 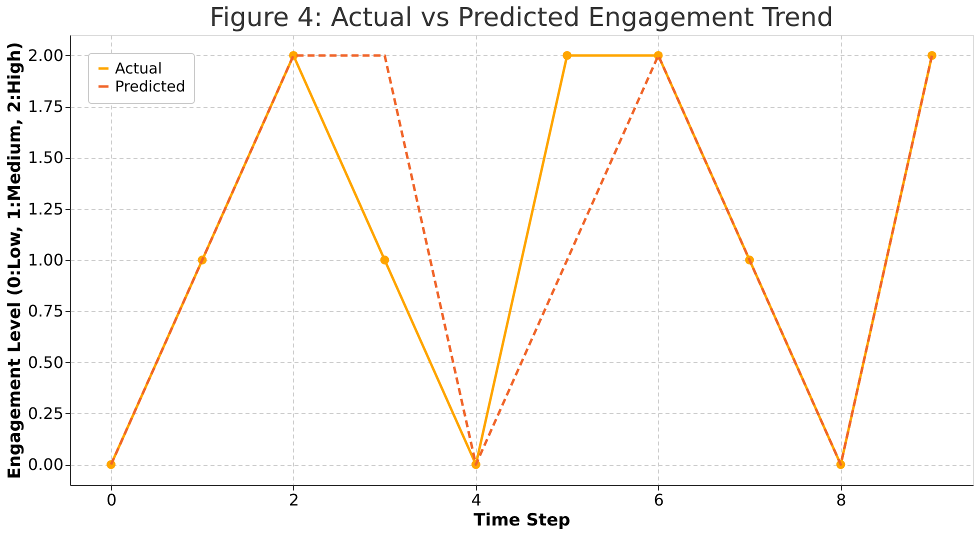 I want to click on y-axis-title: Engagement Level (0:Low, 1:Medium, 2:High), so click(x=14, y=261).